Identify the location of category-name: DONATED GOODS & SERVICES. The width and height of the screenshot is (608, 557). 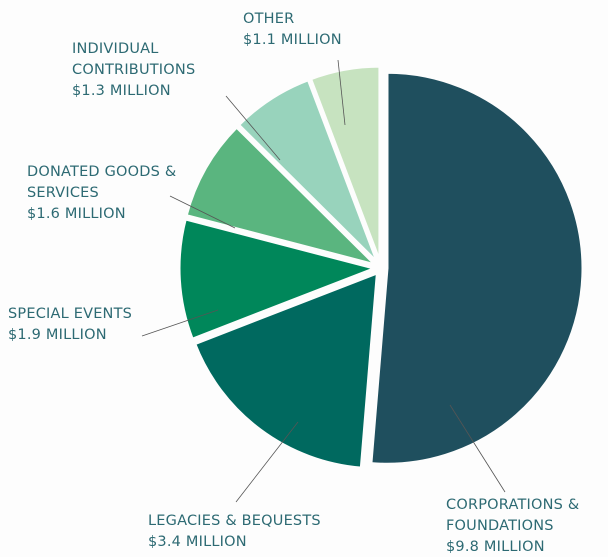
(102, 182).